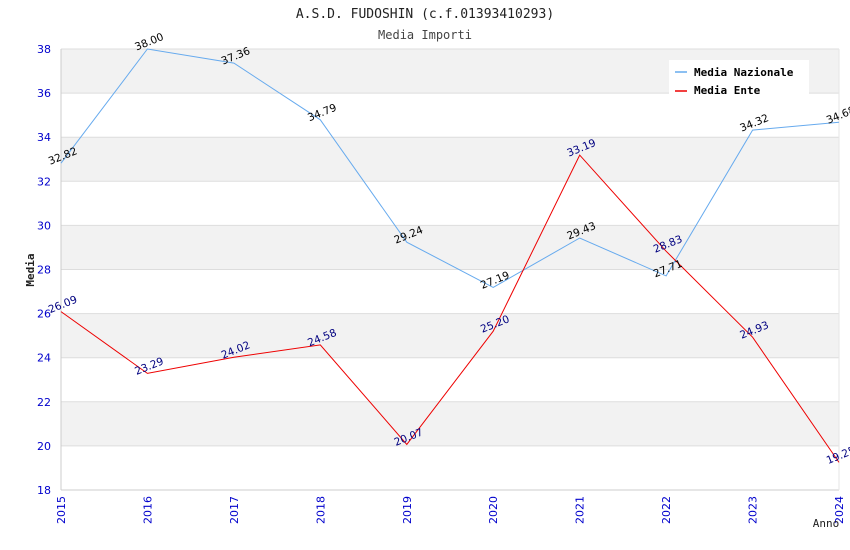 Image resolution: width=850 pixels, height=550 pixels. I want to click on y-tick-label-28: 28, so click(44, 270).